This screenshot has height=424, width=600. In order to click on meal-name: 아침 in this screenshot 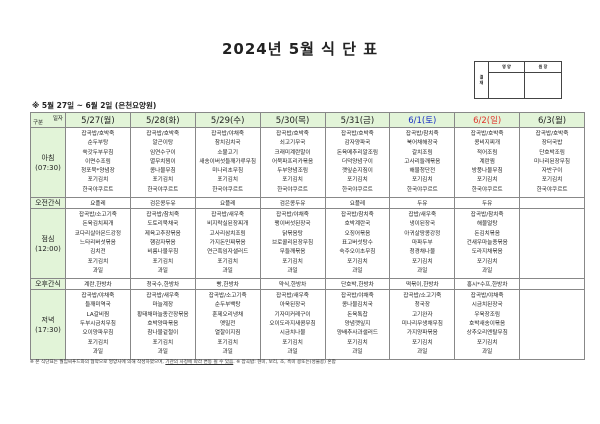, I will do `click(48, 157)`.